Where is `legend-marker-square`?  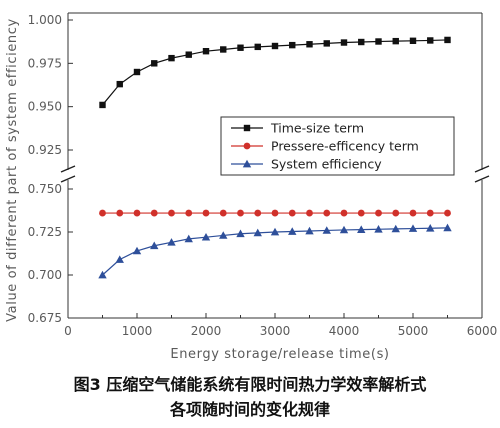 legend-marker-square is located at coordinates (247, 128).